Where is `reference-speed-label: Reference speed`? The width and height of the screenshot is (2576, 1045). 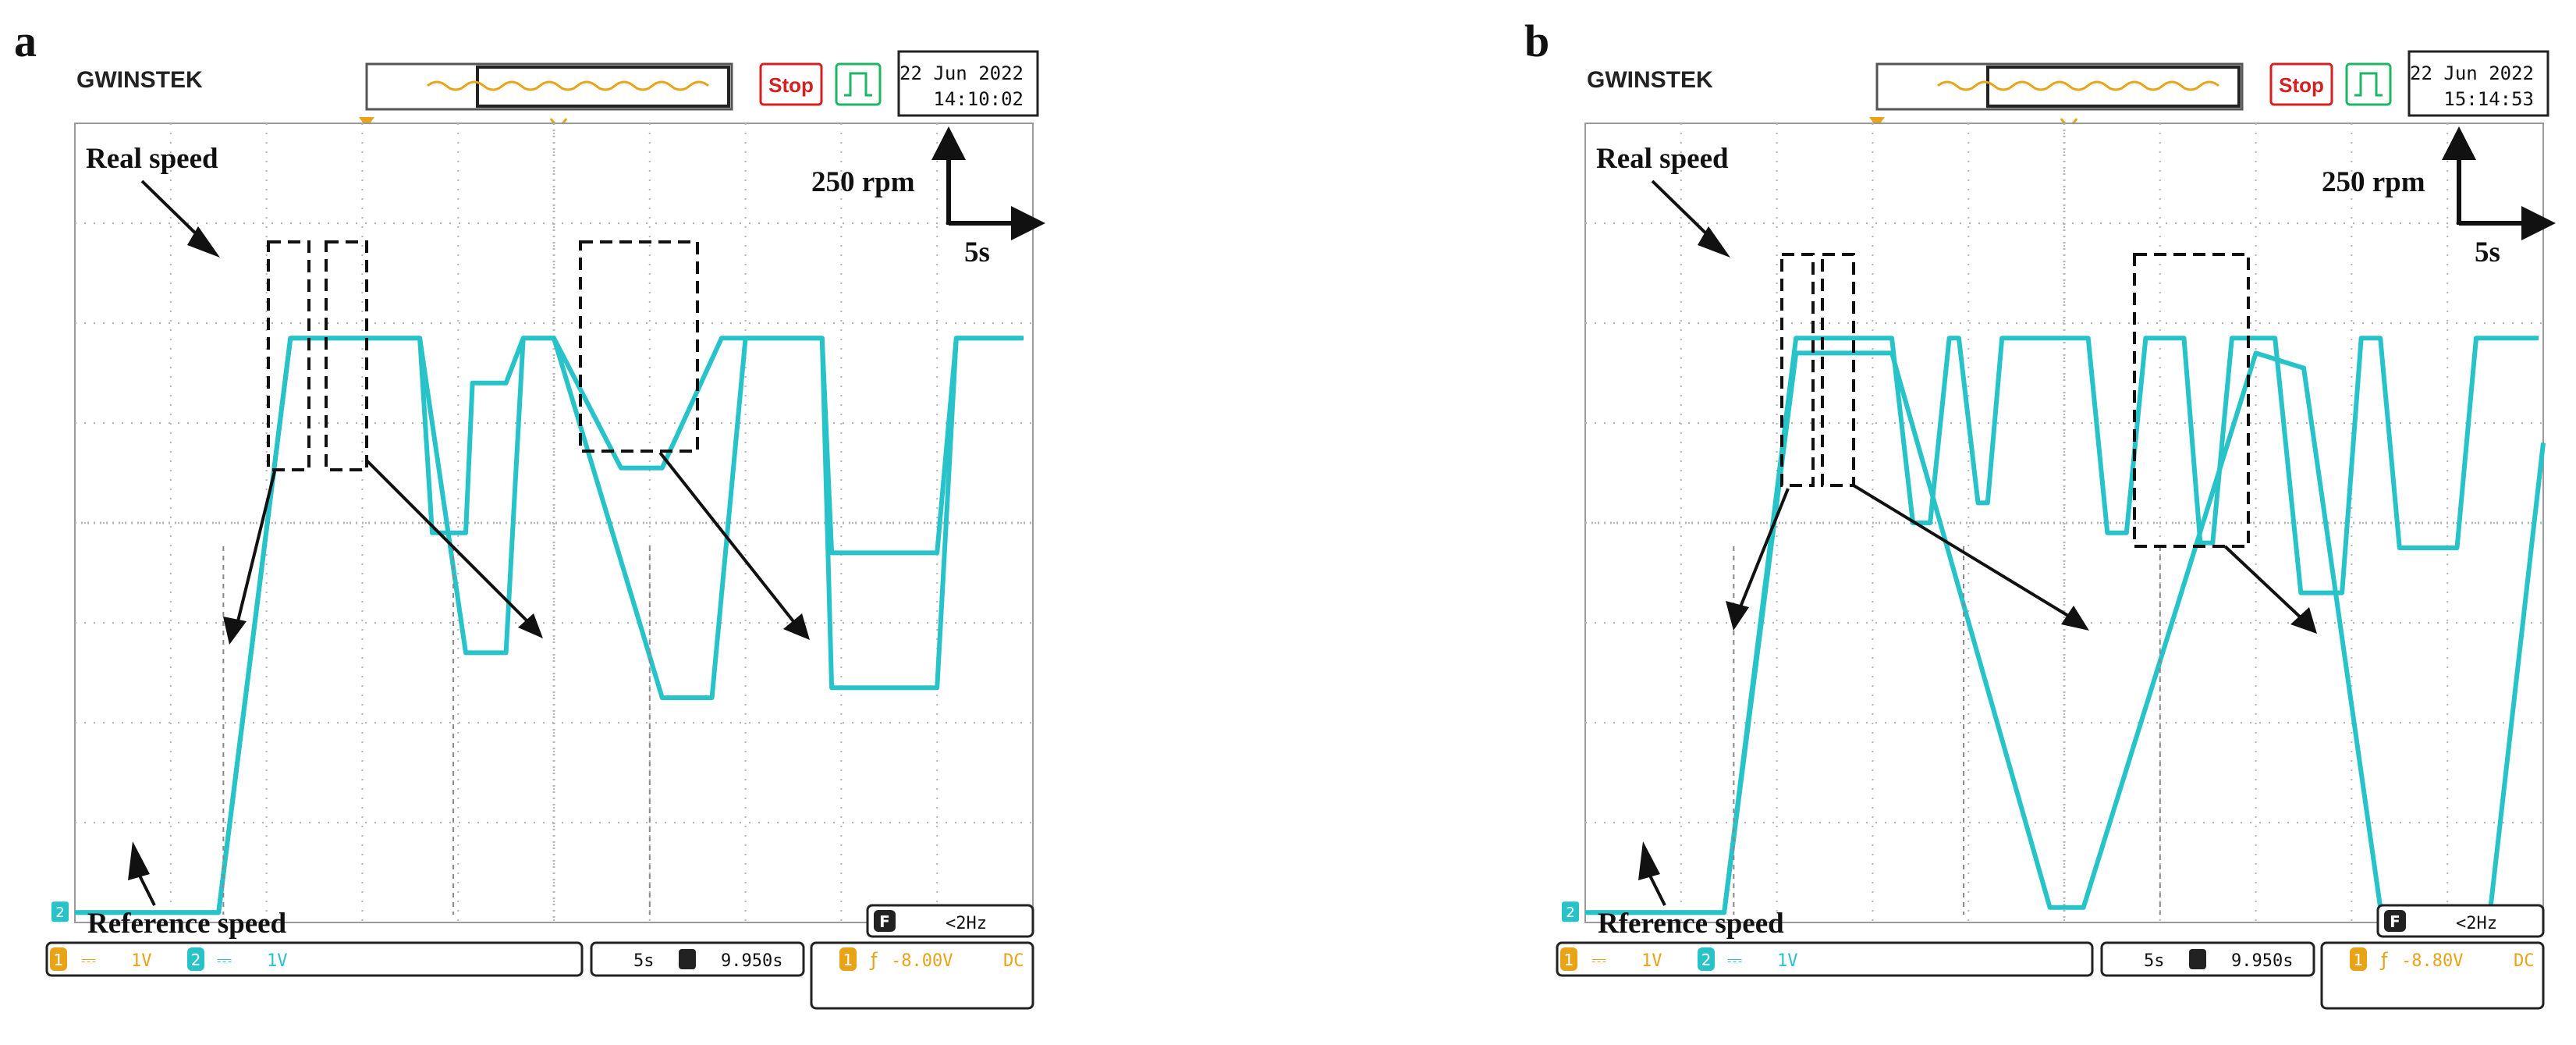 reference-speed-label: Reference speed is located at coordinates (187, 924).